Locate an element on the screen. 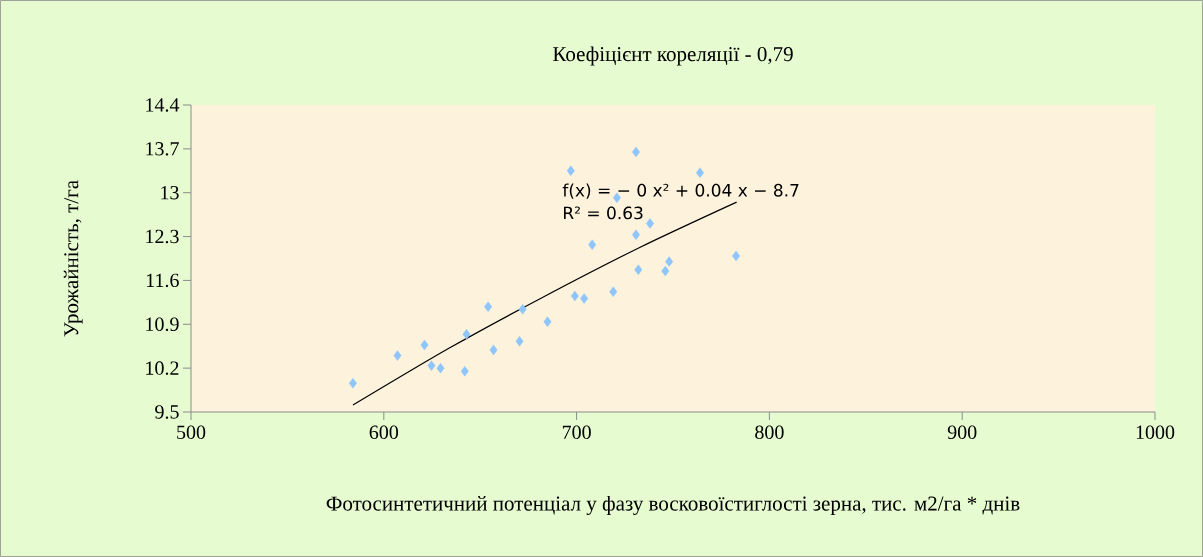  chart-title: Коефіцієнт кореляції - 0,79 is located at coordinates (673, 56).